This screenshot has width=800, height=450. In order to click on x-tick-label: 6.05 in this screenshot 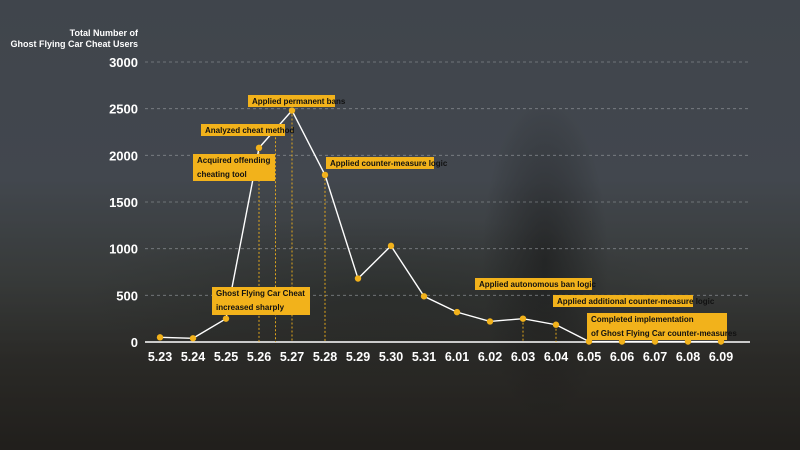, I will do `click(589, 357)`.